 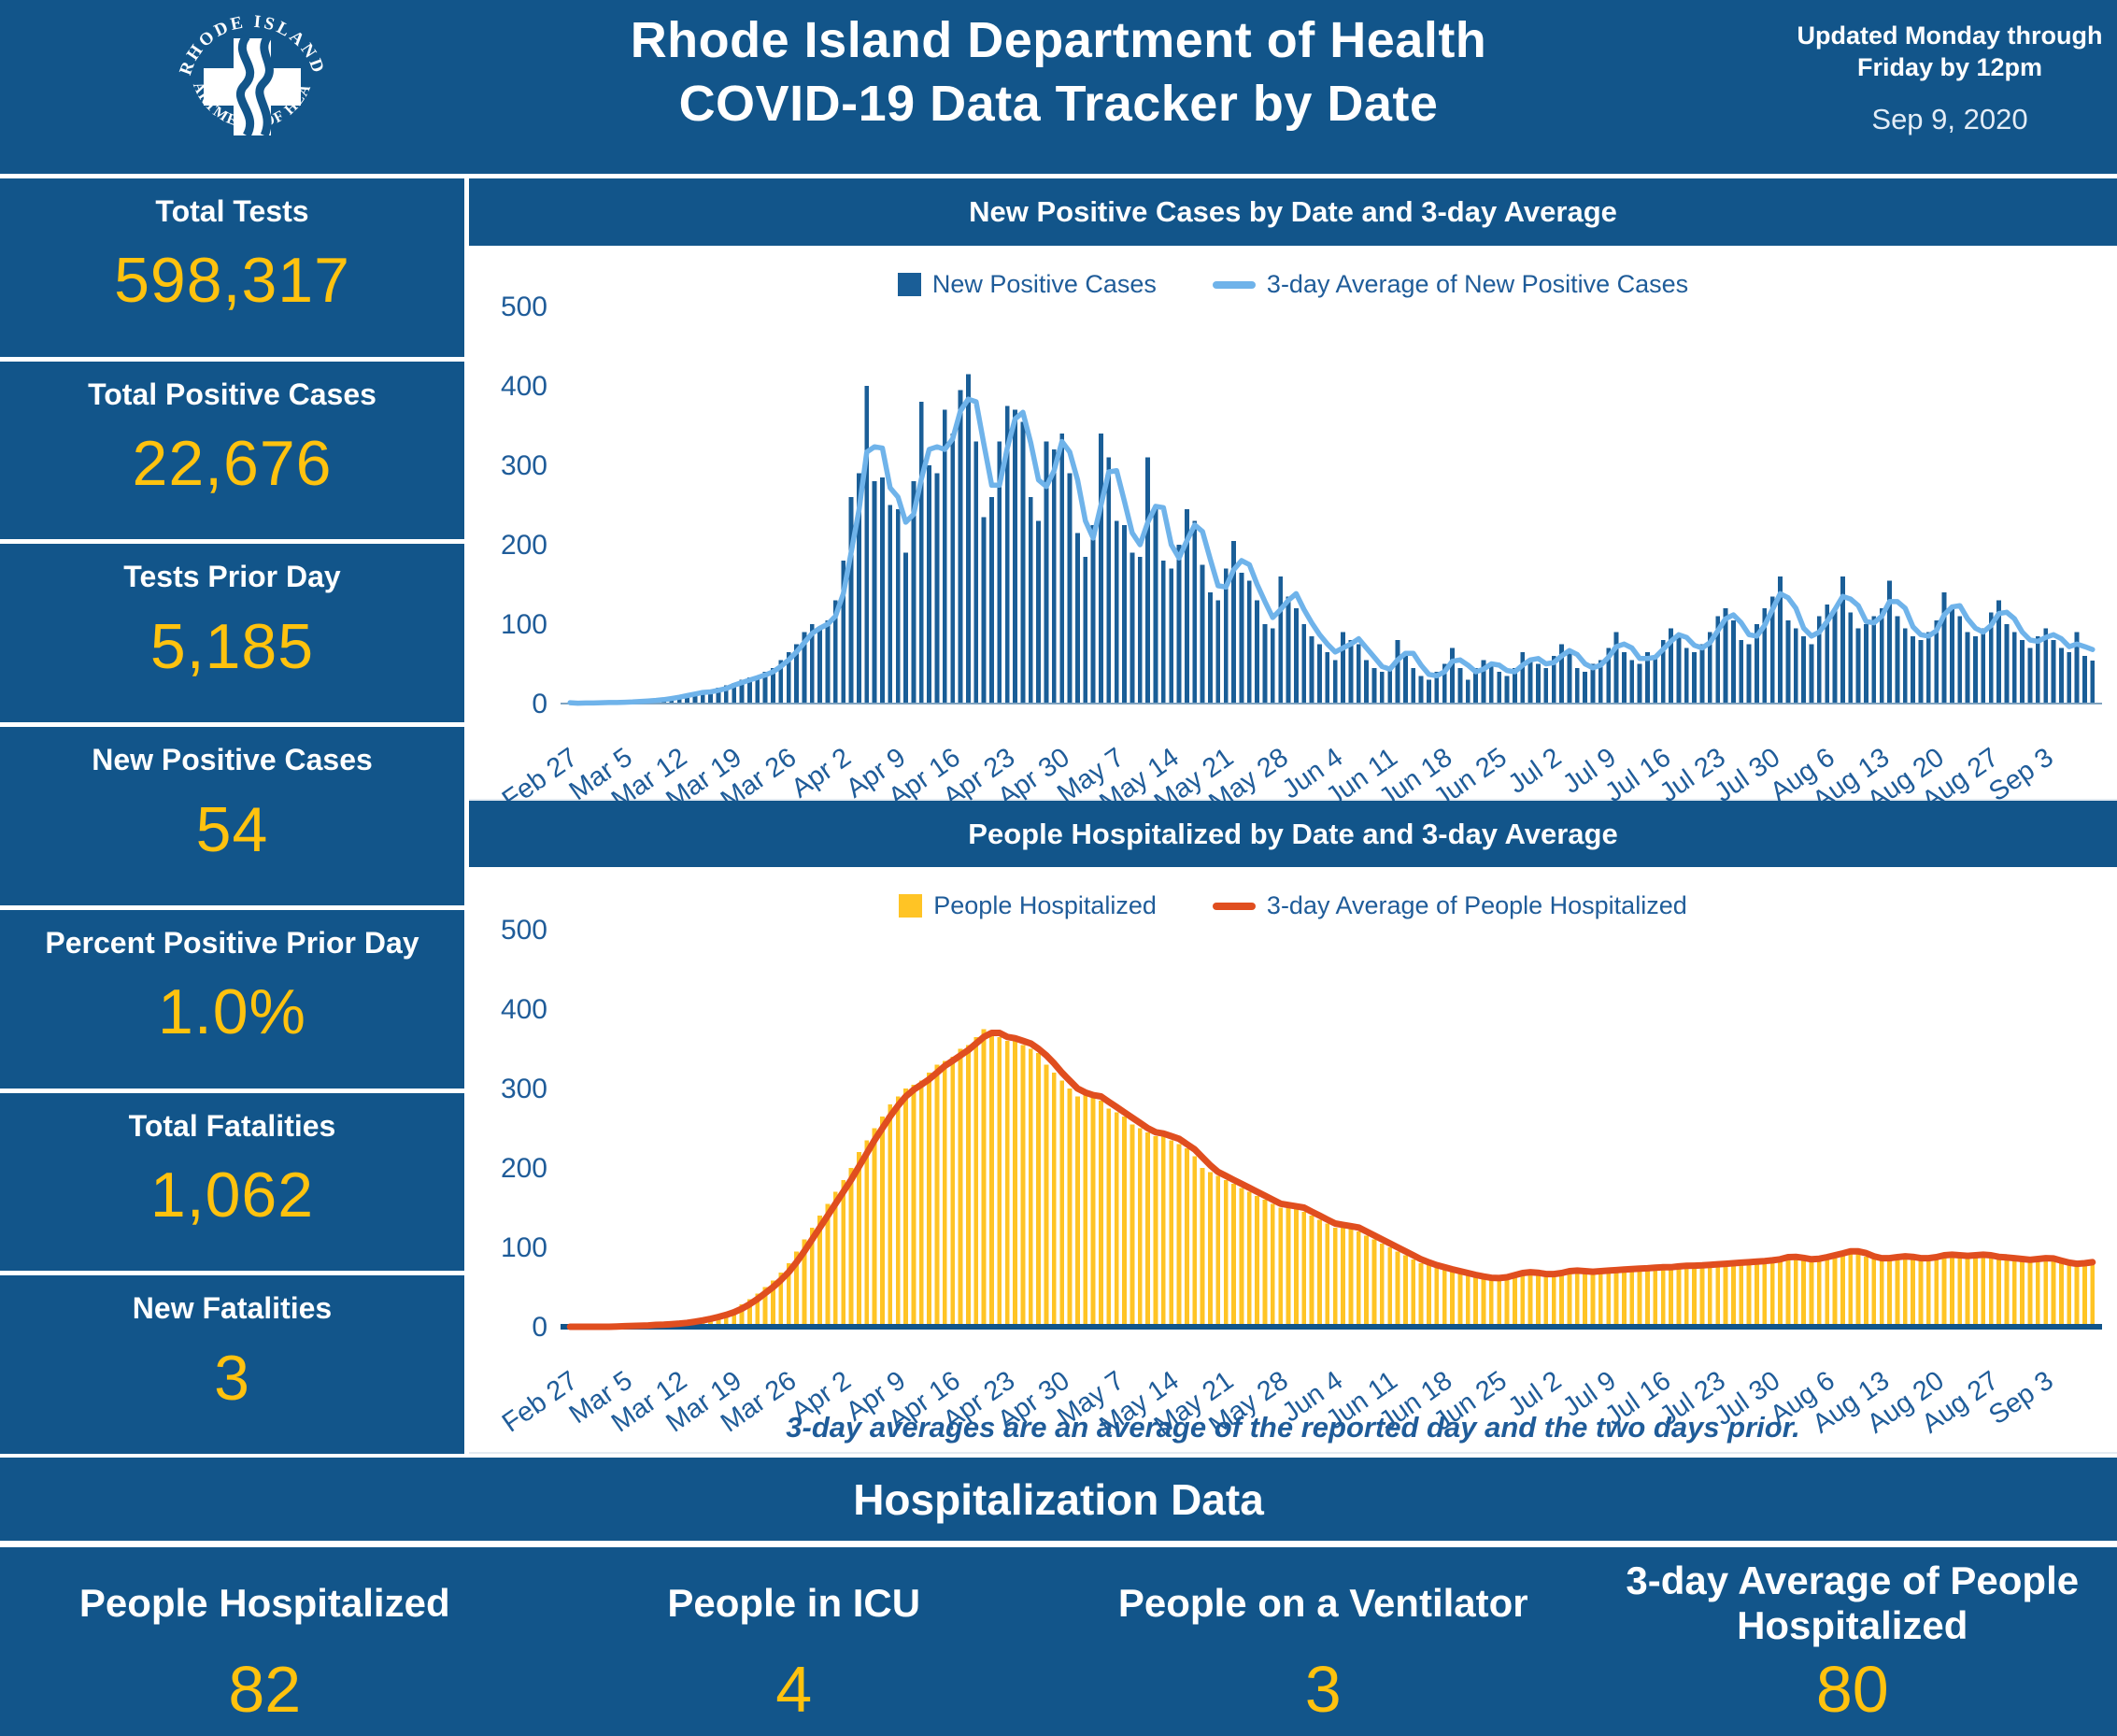 I want to click on kpi-card-total-fatalities: Total Fatalities 1,062, so click(x=232, y=1182).